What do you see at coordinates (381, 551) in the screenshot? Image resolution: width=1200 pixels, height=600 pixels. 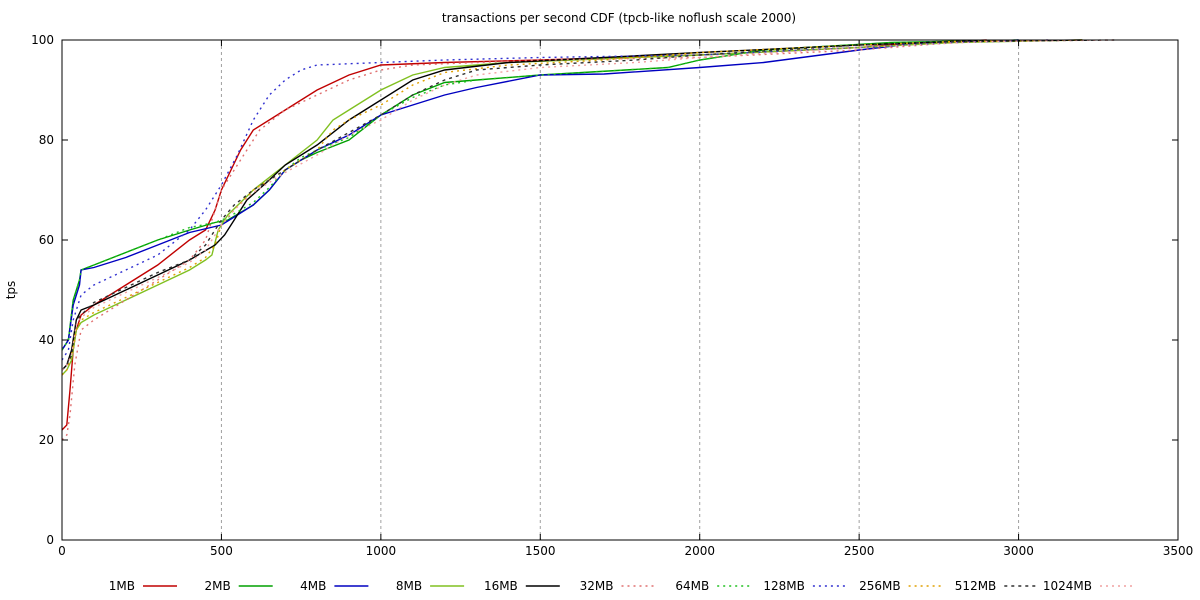 I see `x-tick-label: 1000` at bounding box center [381, 551].